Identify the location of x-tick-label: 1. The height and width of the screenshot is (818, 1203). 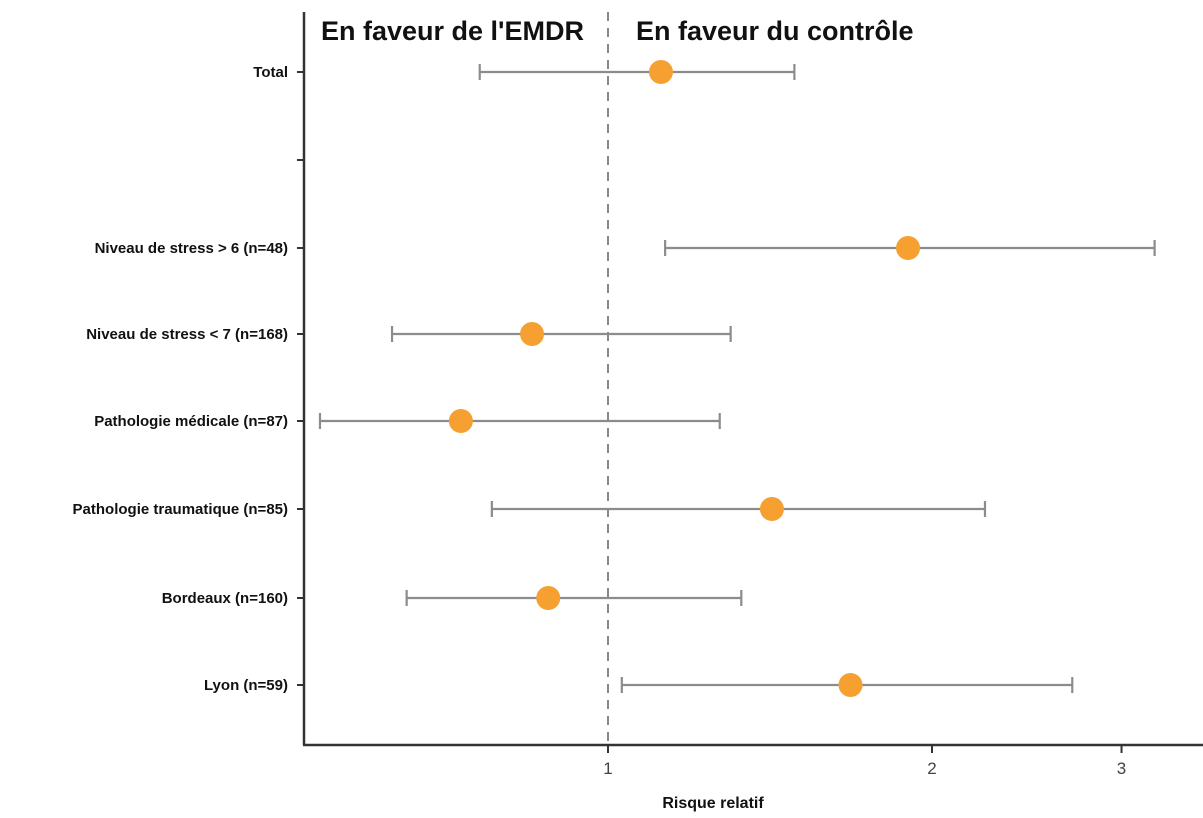
(607, 768).